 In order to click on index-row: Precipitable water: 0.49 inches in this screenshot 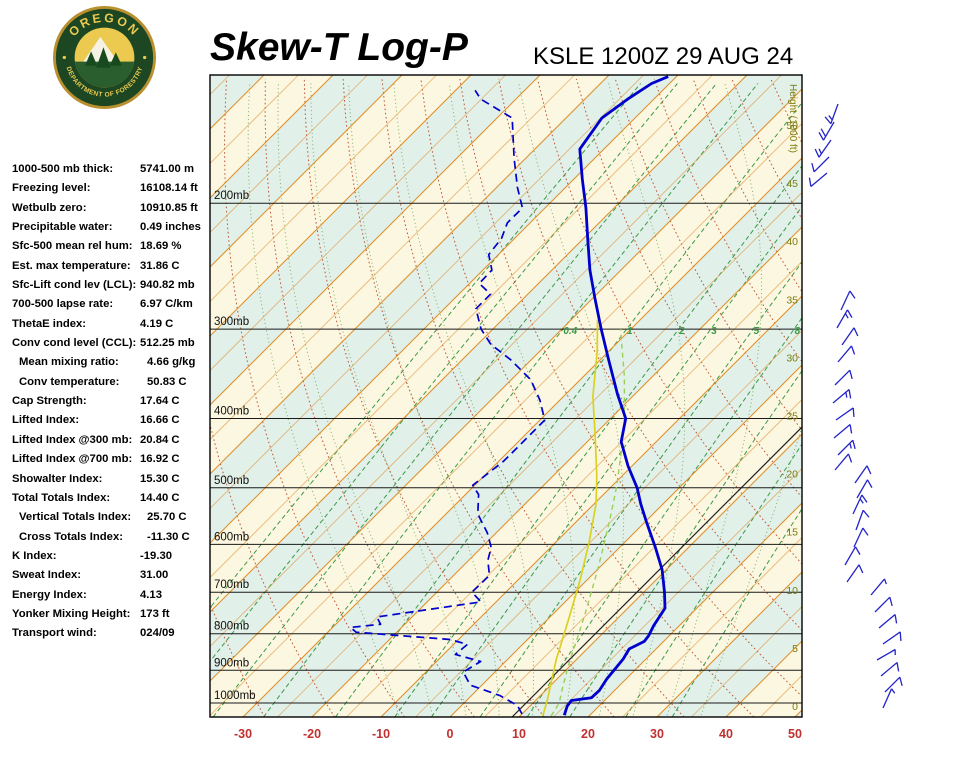, I will do `click(112, 230)`.